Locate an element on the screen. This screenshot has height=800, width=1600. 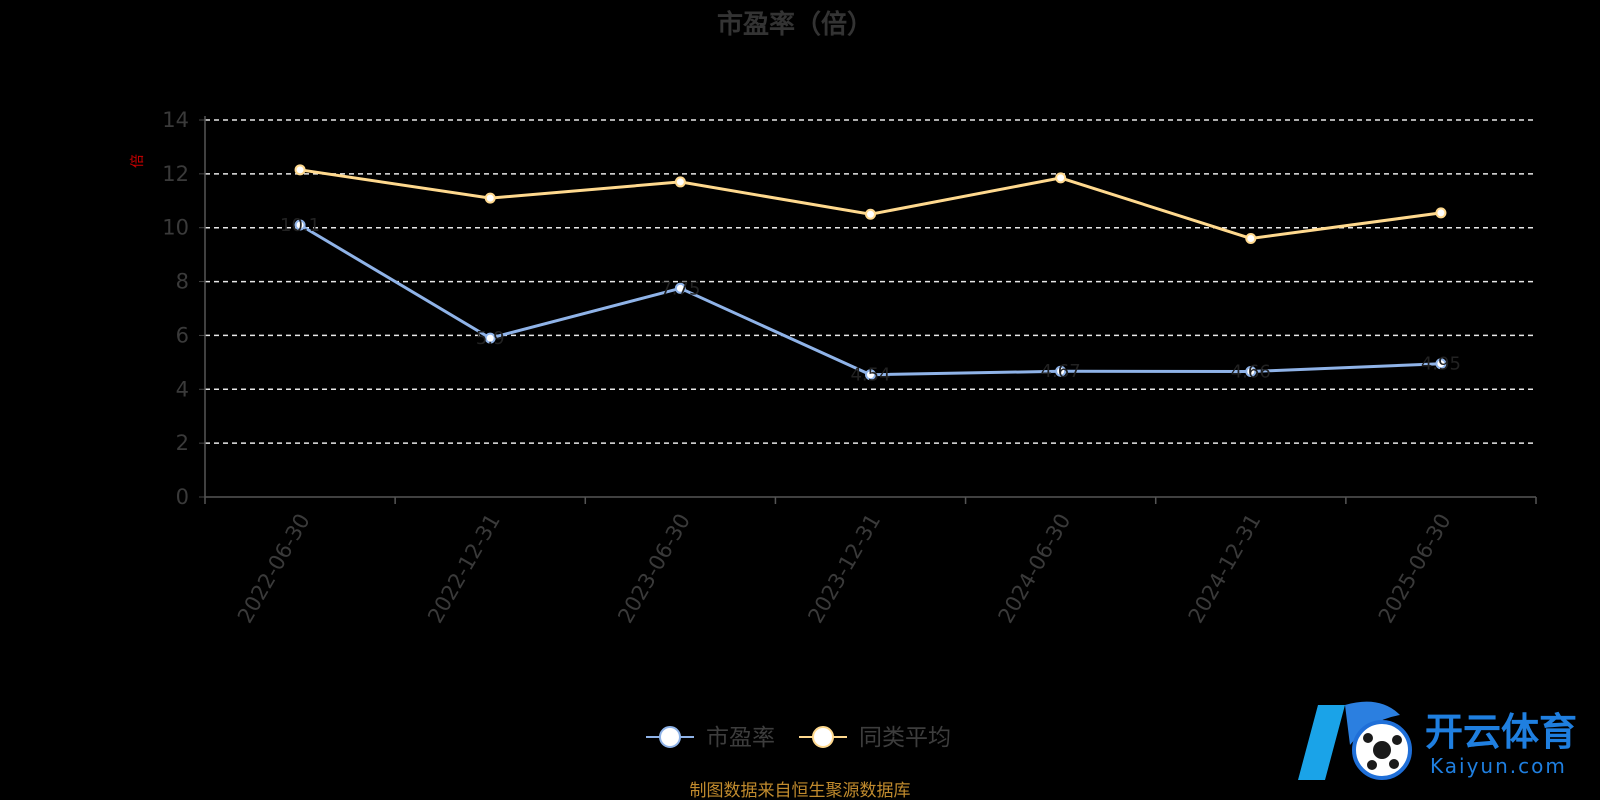
data-label: 7.75 is located at coordinates (680, 288).